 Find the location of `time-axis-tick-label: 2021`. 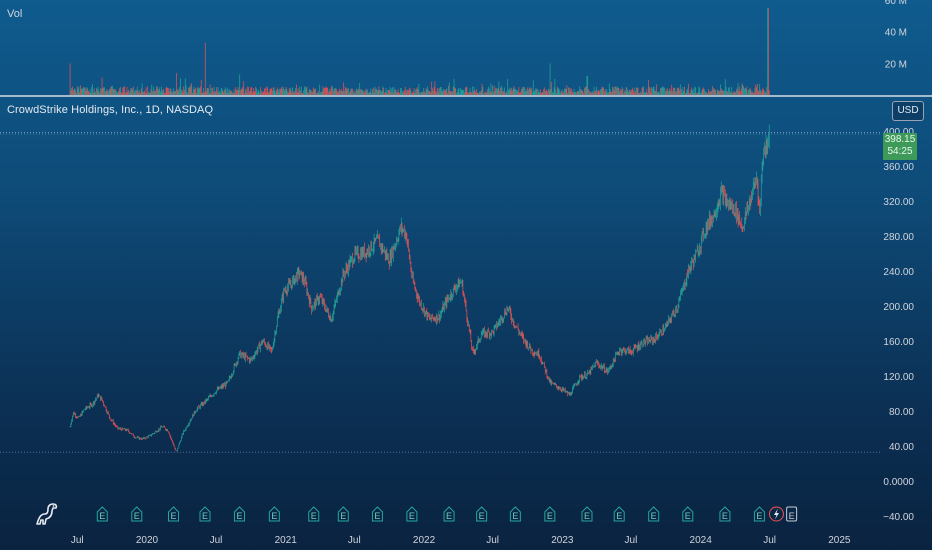

time-axis-tick-label: 2021 is located at coordinates (286, 540).